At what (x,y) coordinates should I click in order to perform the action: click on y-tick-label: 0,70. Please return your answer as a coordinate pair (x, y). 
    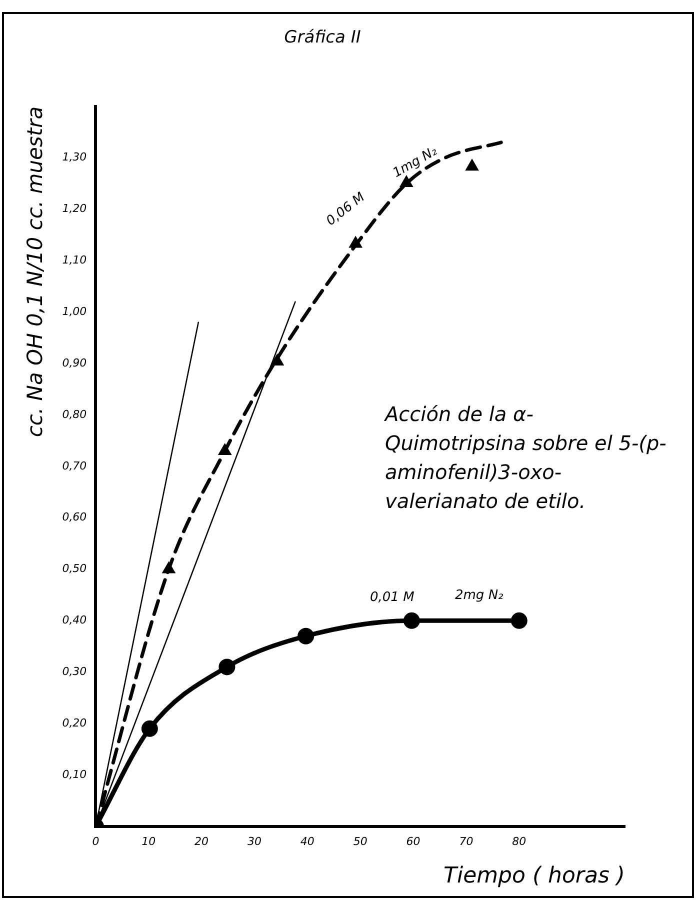
    Looking at the image, I should click on (74, 465).